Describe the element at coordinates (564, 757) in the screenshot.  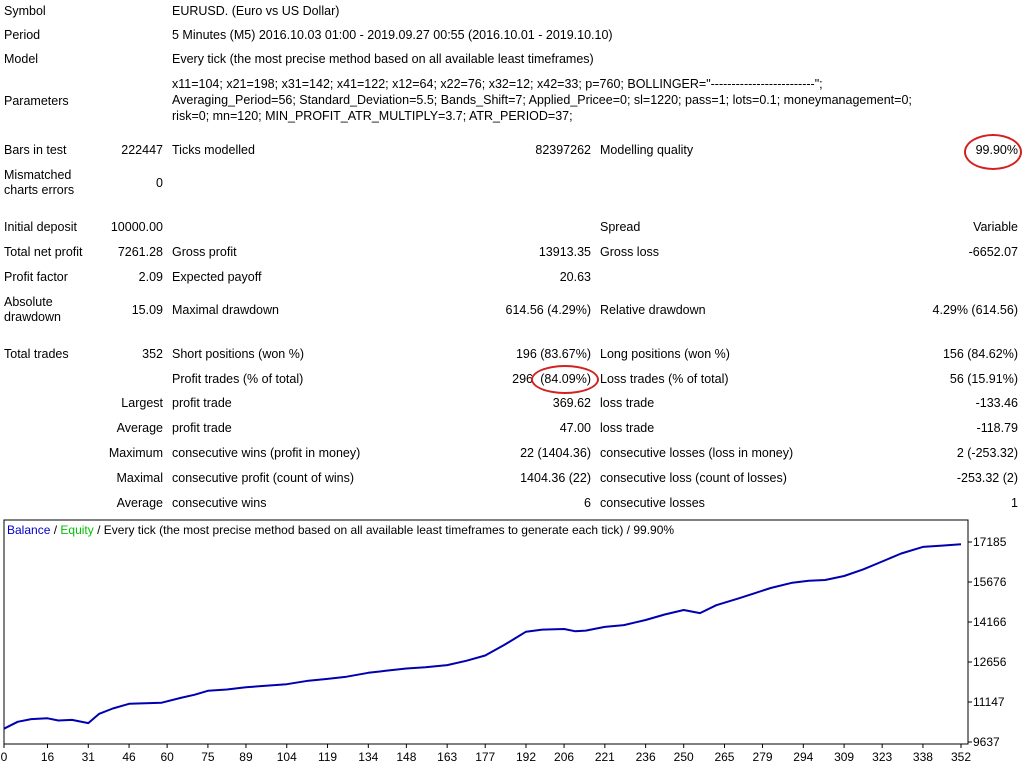
I see `x-tick-label: 206` at that location.